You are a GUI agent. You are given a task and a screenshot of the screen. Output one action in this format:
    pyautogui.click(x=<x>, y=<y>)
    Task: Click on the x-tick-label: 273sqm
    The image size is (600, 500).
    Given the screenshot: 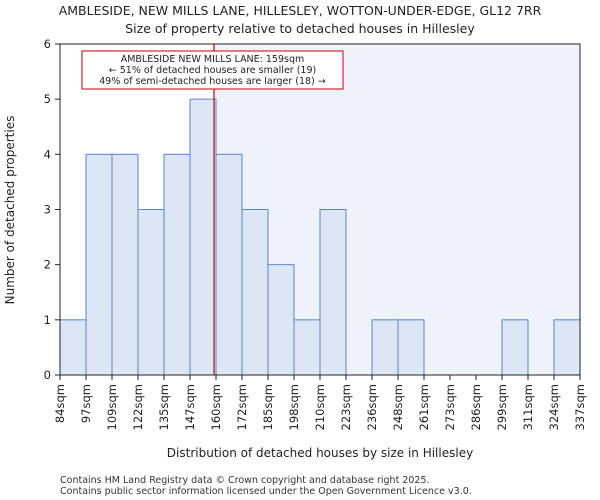 What is the action you would take?
    pyautogui.click(x=450, y=407)
    